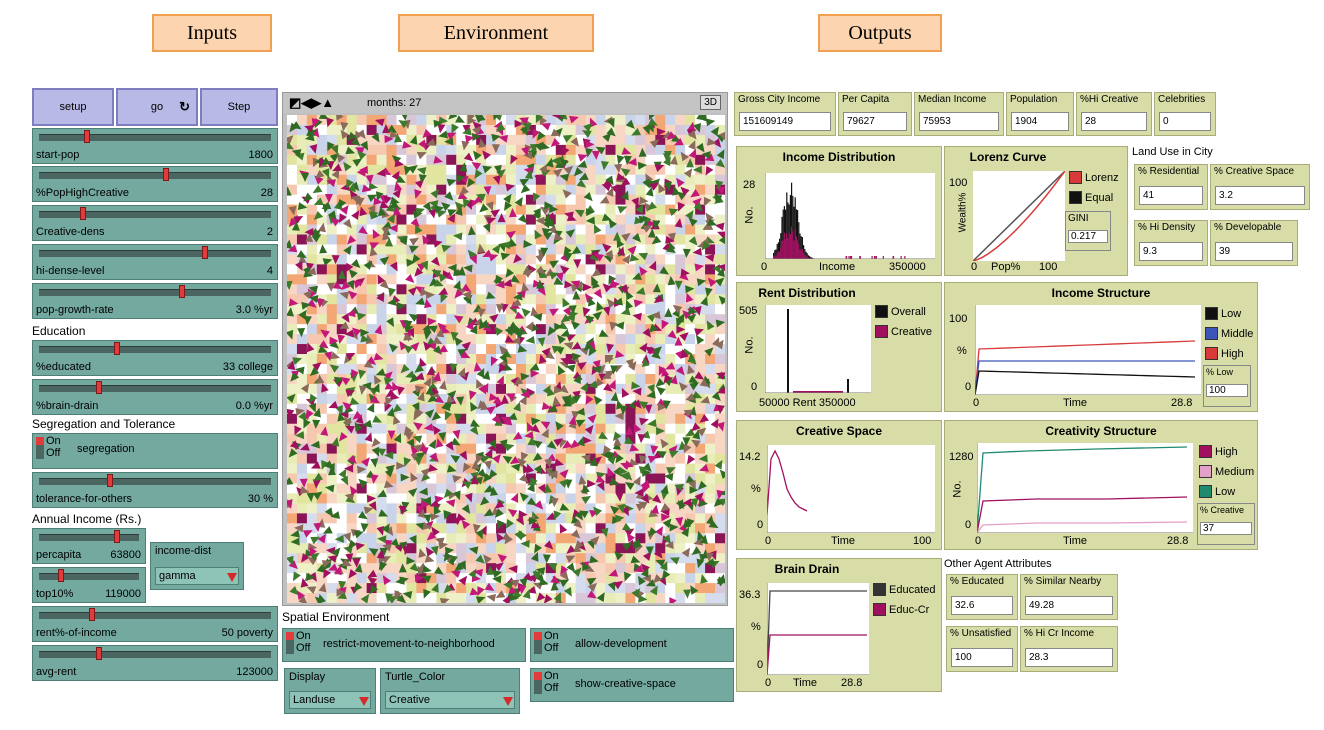 Image resolution: width=1324 pixels, height=730 pixels. Describe the element at coordinates (710, 102) in the screenshot. I see `3d-button: 3D` at that location.